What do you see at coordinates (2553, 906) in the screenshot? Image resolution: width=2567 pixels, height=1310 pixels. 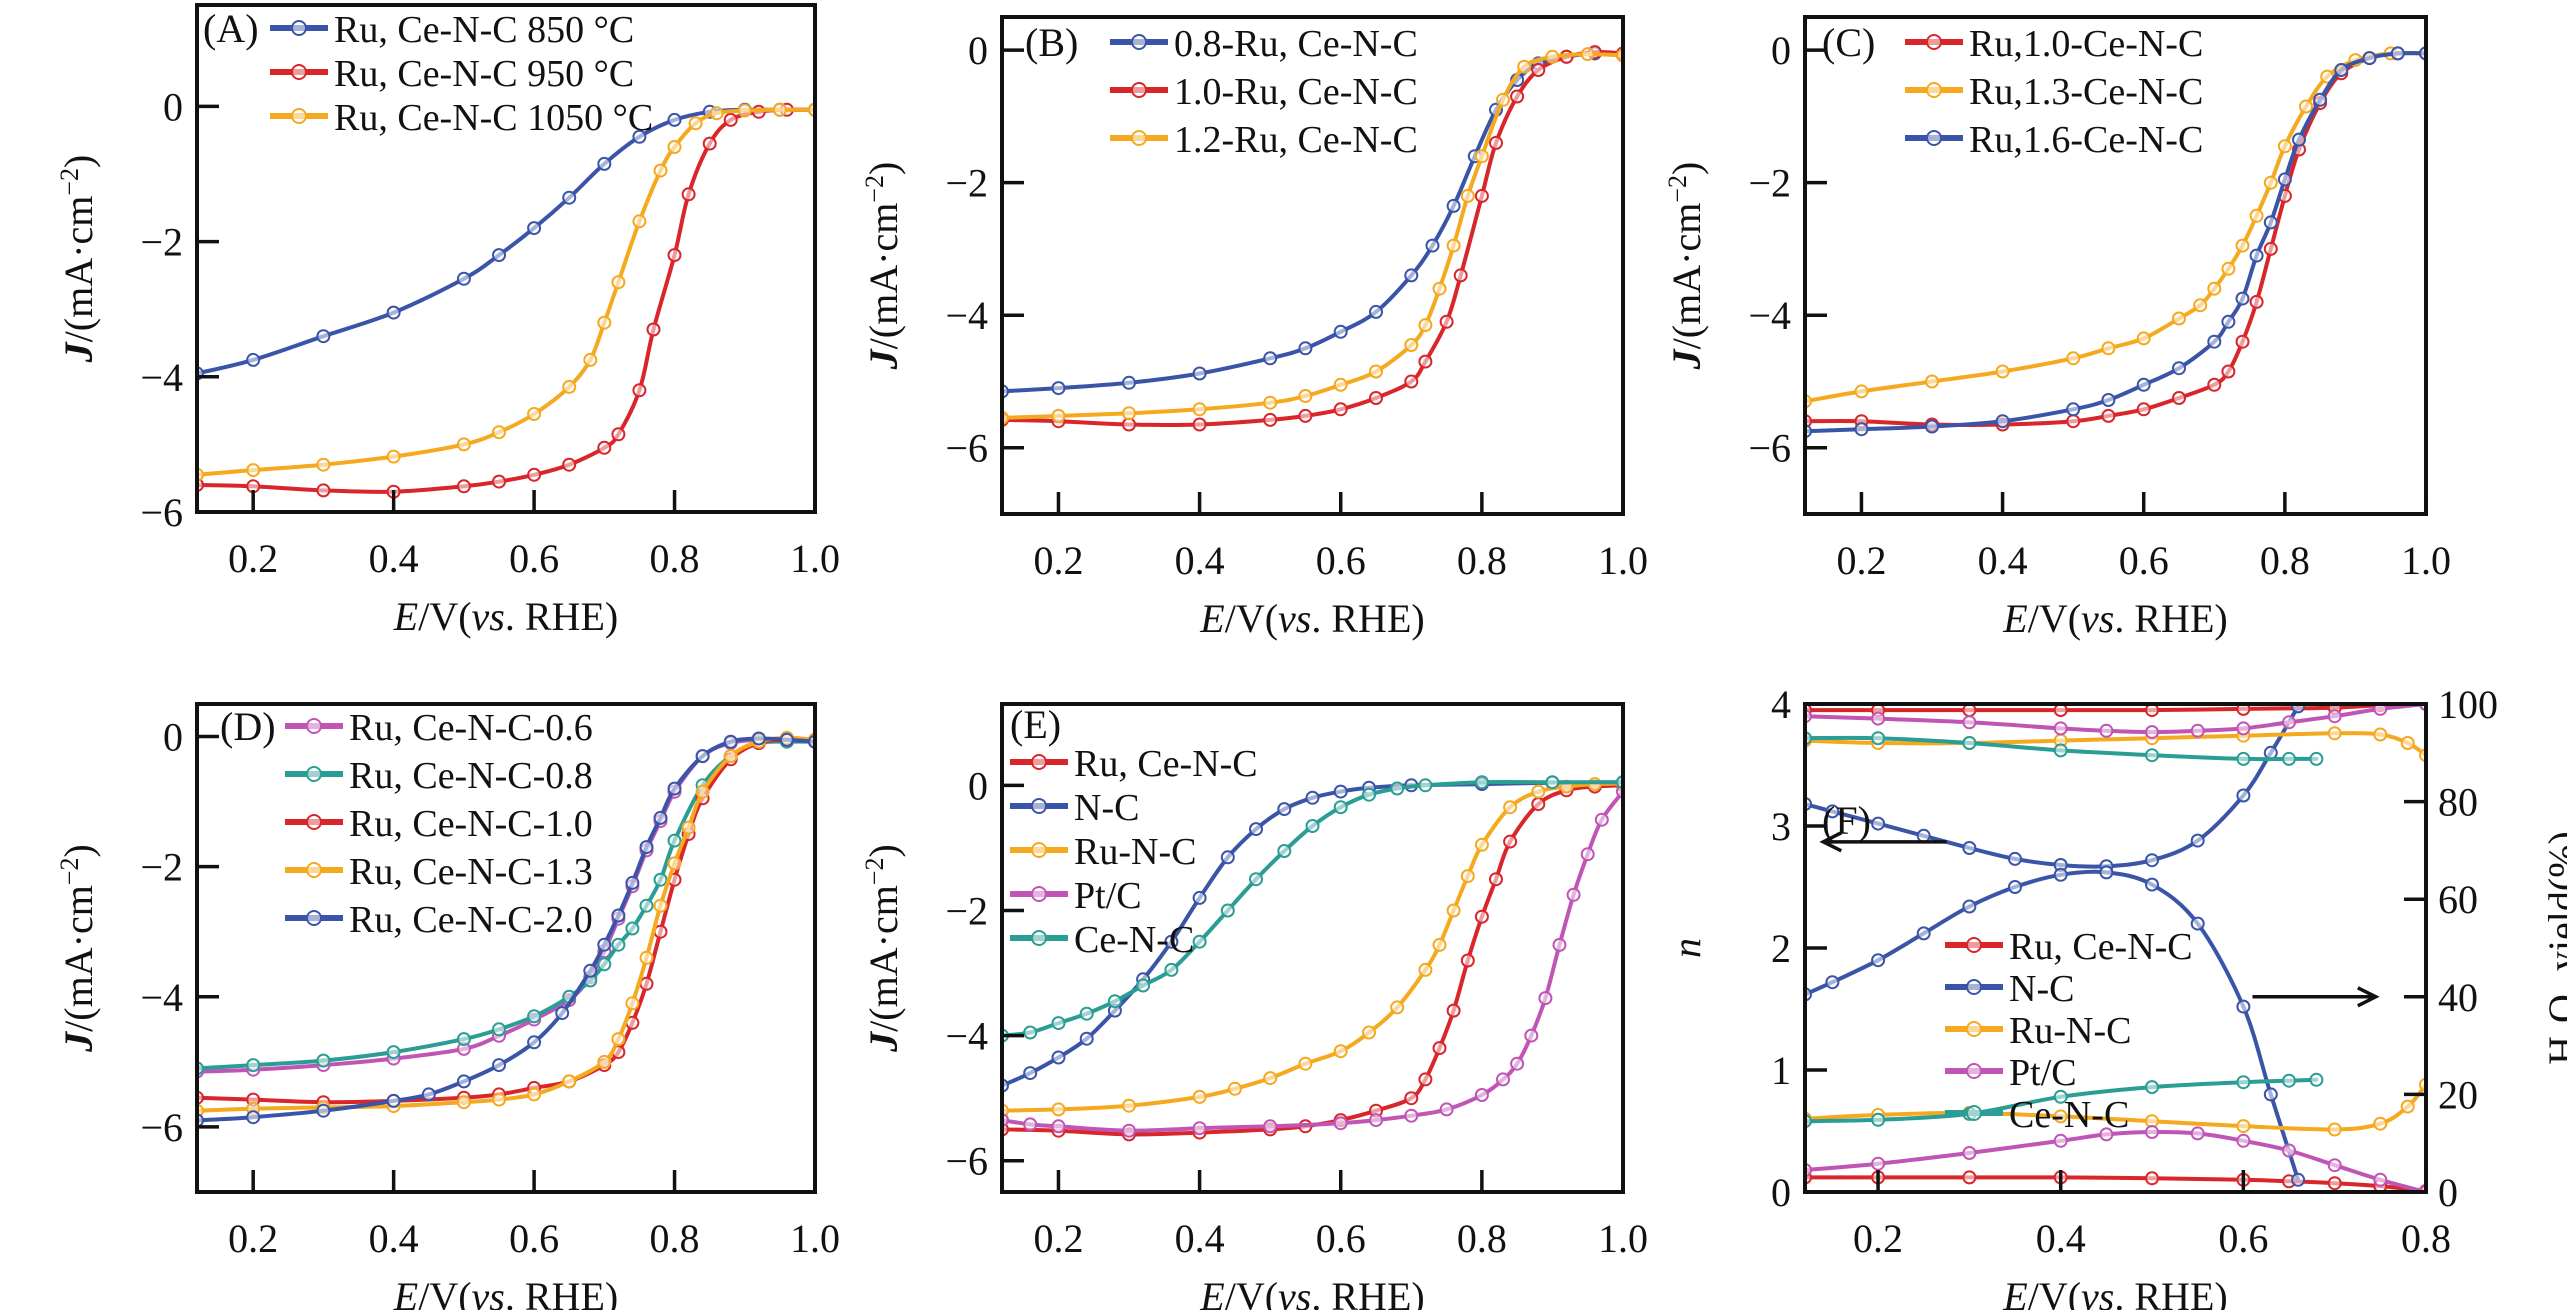 I see `y2-title-yield: yield(%)` at bounding box center [2553, 906].